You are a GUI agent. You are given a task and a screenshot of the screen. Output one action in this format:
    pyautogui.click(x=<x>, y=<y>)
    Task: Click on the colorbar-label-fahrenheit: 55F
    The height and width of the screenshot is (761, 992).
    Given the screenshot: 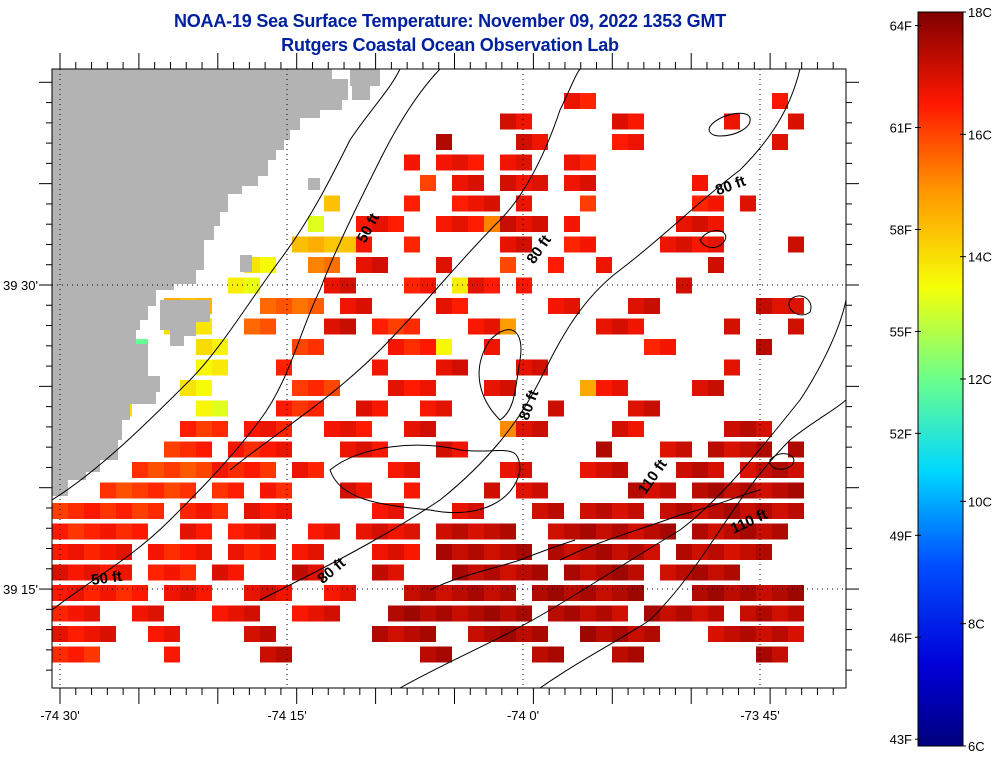 What is the action you would take?
    pyautogui.click(x=901, y=331)
    